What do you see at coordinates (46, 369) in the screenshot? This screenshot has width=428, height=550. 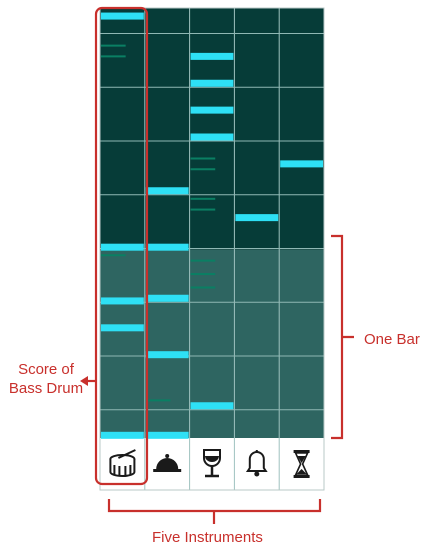 I see `score-label-line1: Score of` at bounding box center [46, 369].